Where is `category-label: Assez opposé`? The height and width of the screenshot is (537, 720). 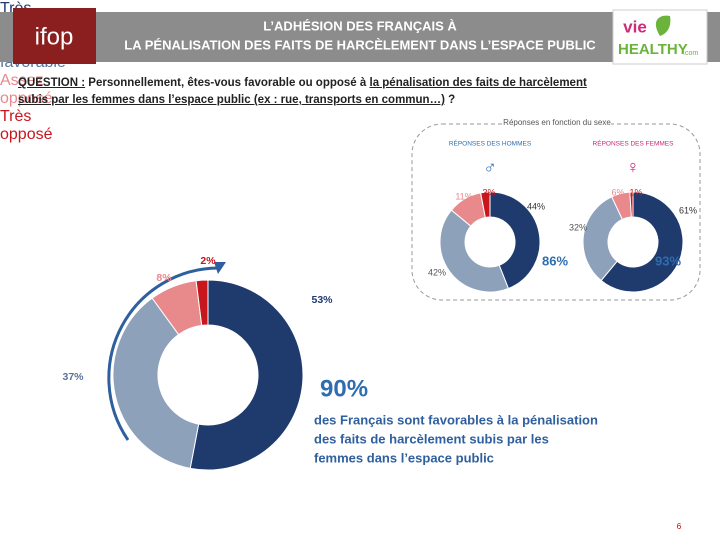 category-label: Assez opposé is located at coordinates (26, 89).